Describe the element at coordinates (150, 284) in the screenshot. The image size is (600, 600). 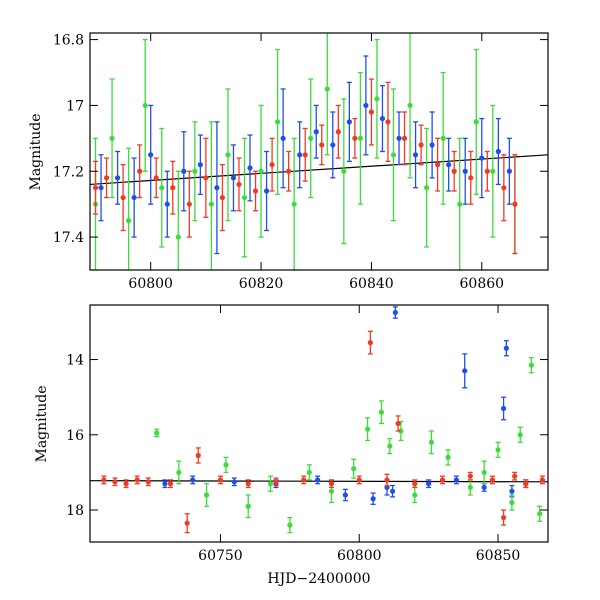
I see `top-x-tick-label: 60800` at that location.